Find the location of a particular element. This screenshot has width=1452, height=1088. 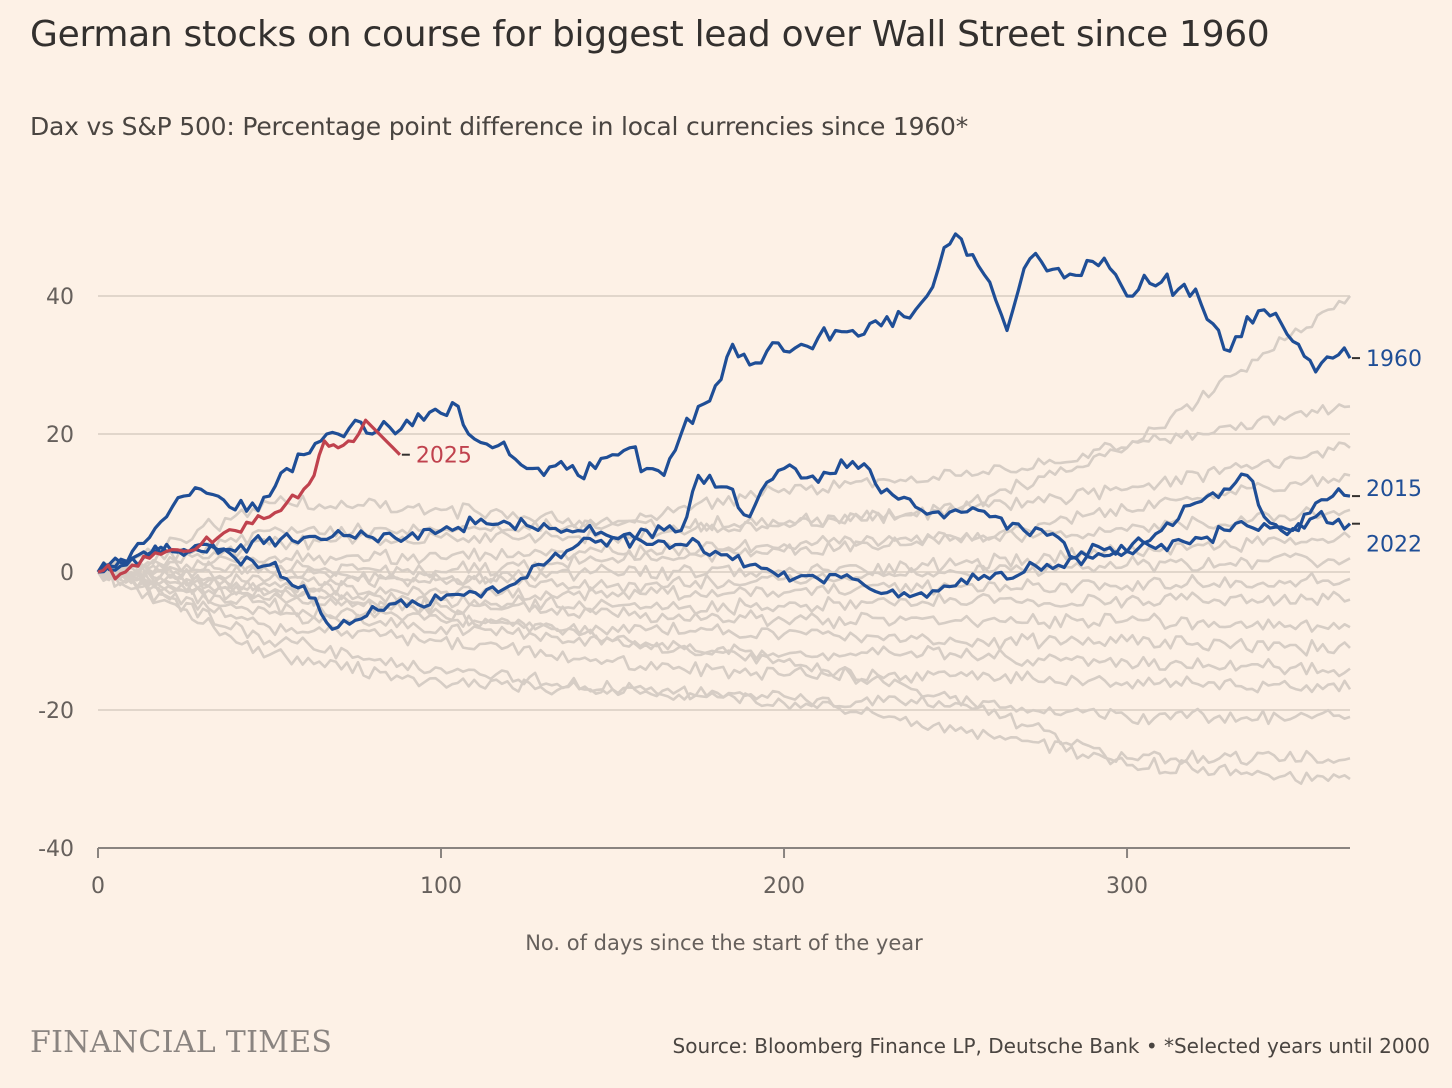

x-tick-label: 0 is located at coordinates (98, 886).